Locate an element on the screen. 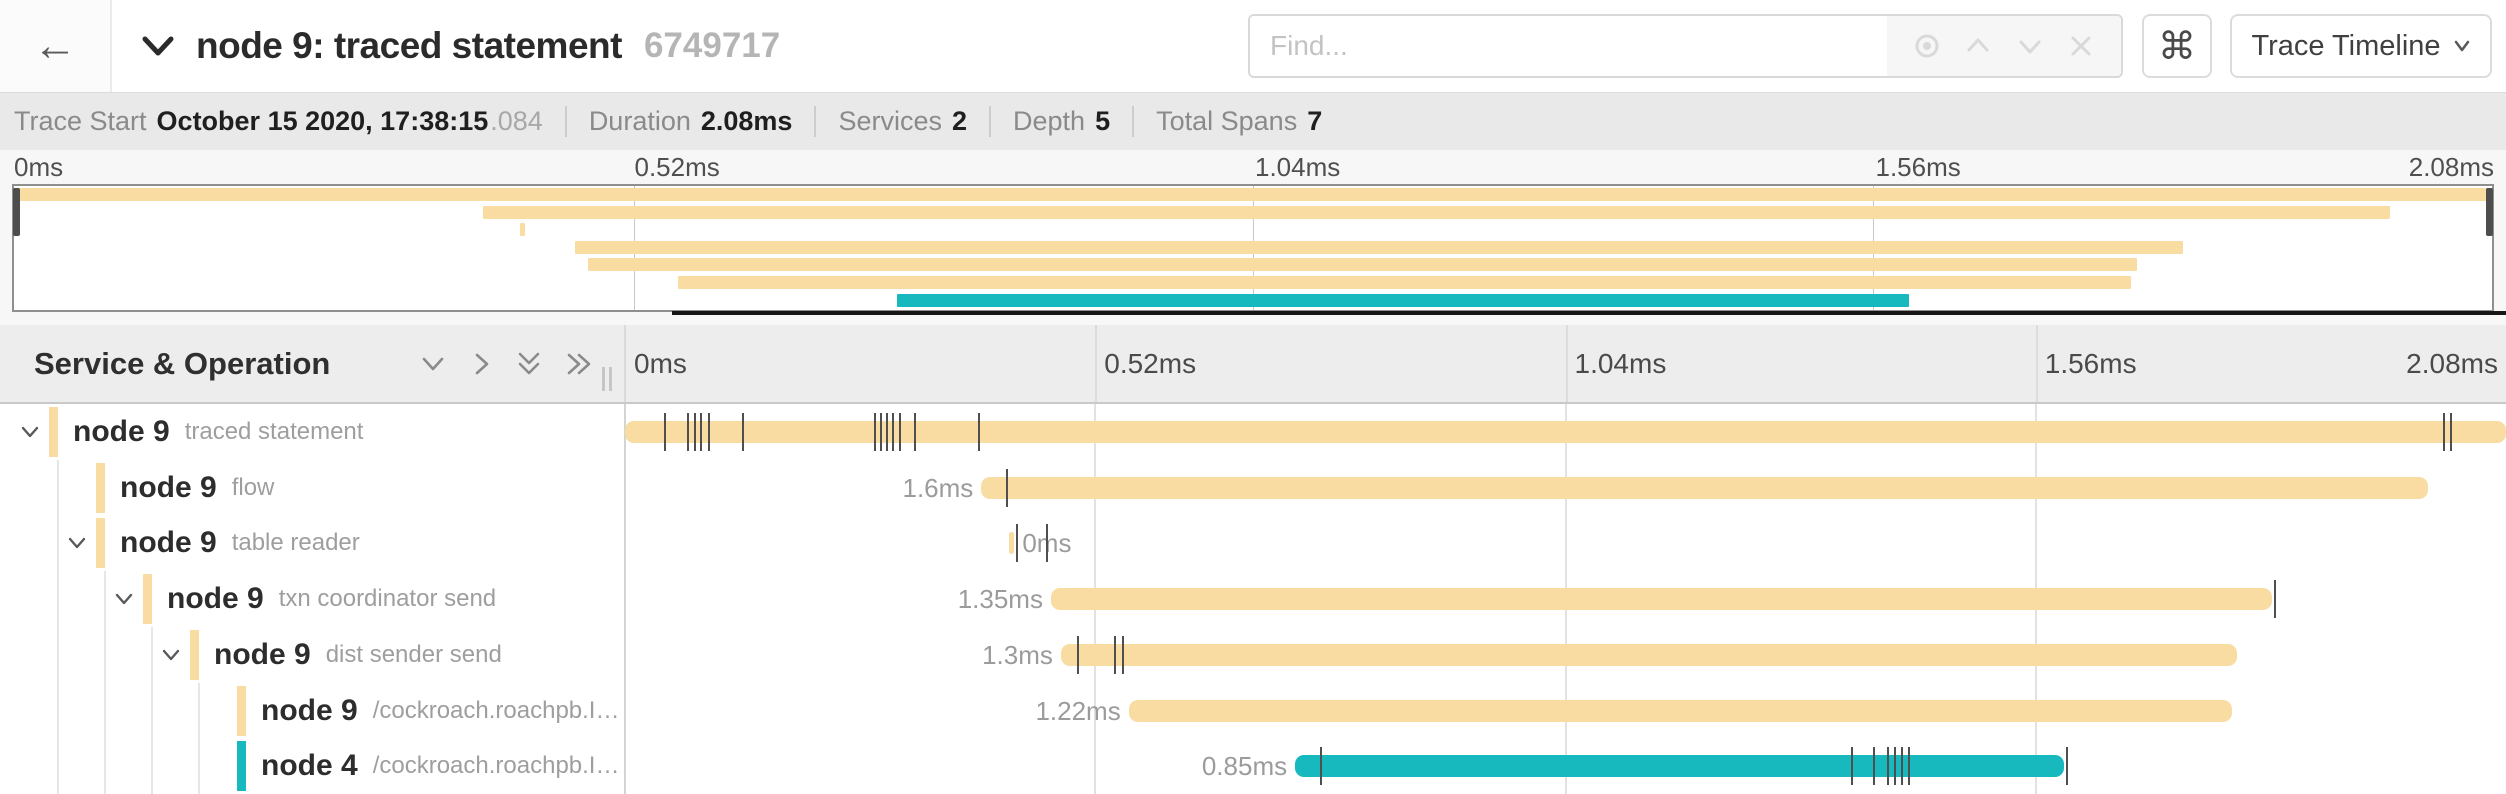  span-tree-cell: node 9 table reader is located at coordinates (312, 543).